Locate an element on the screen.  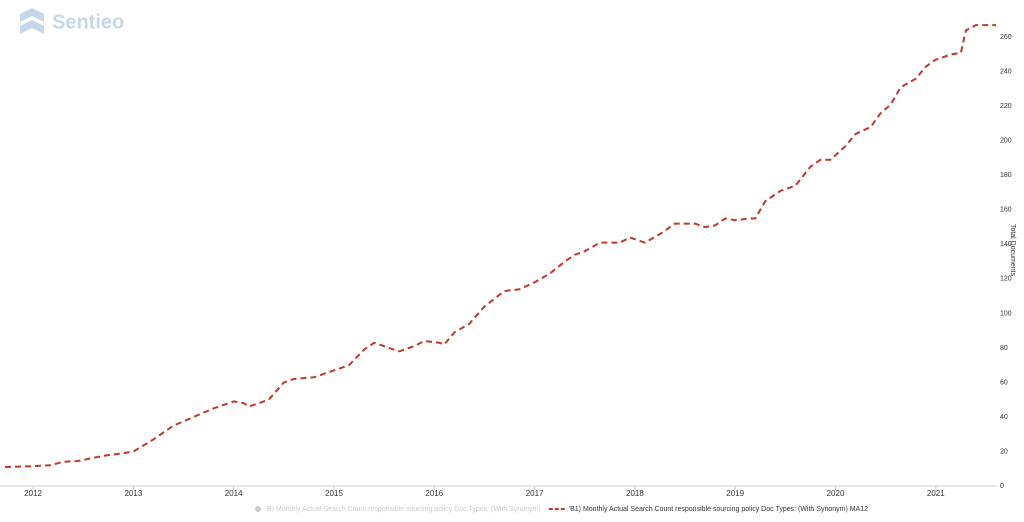
y-tick-label: 160 is located at coordinates (1006, 210).